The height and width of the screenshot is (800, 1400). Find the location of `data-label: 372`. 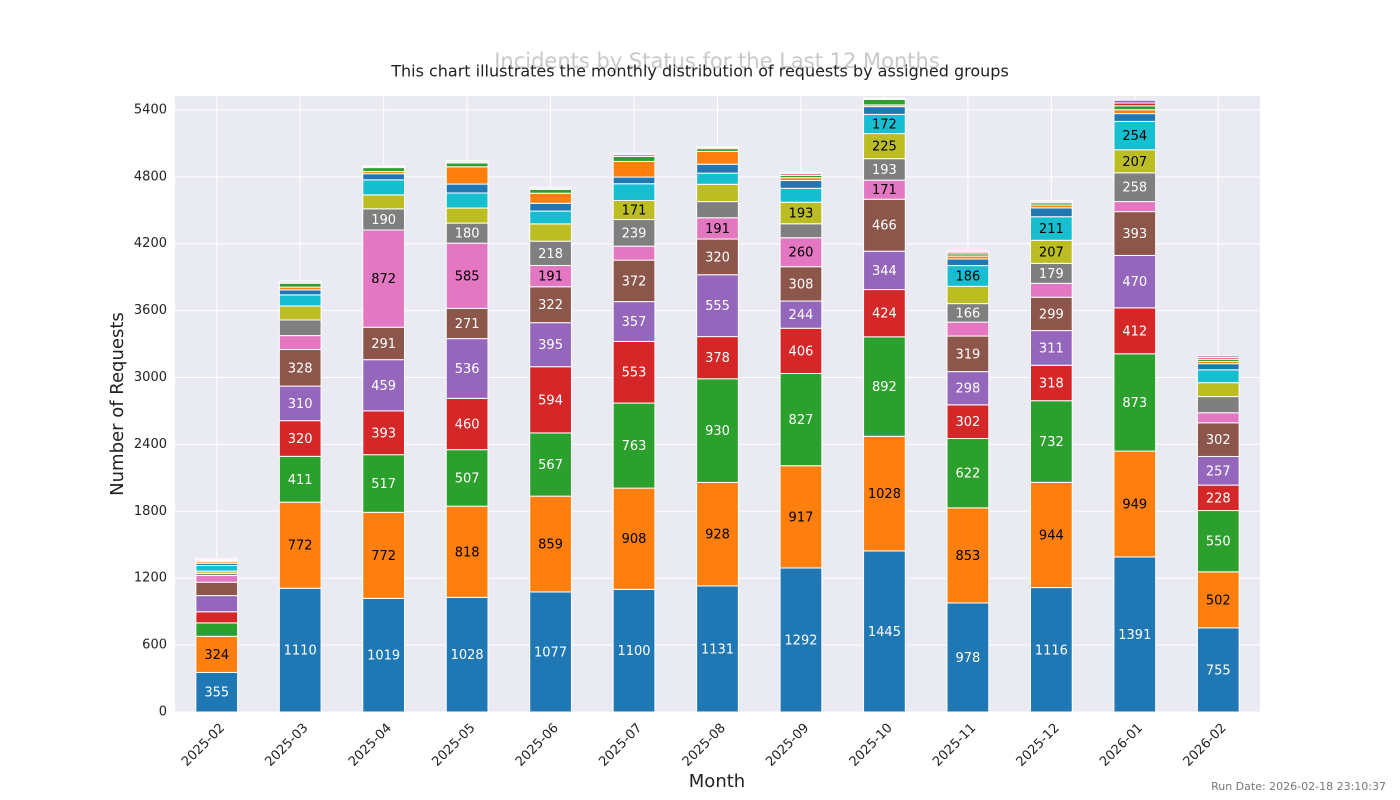

data-label: 372 is located at coordinates (634, 281).